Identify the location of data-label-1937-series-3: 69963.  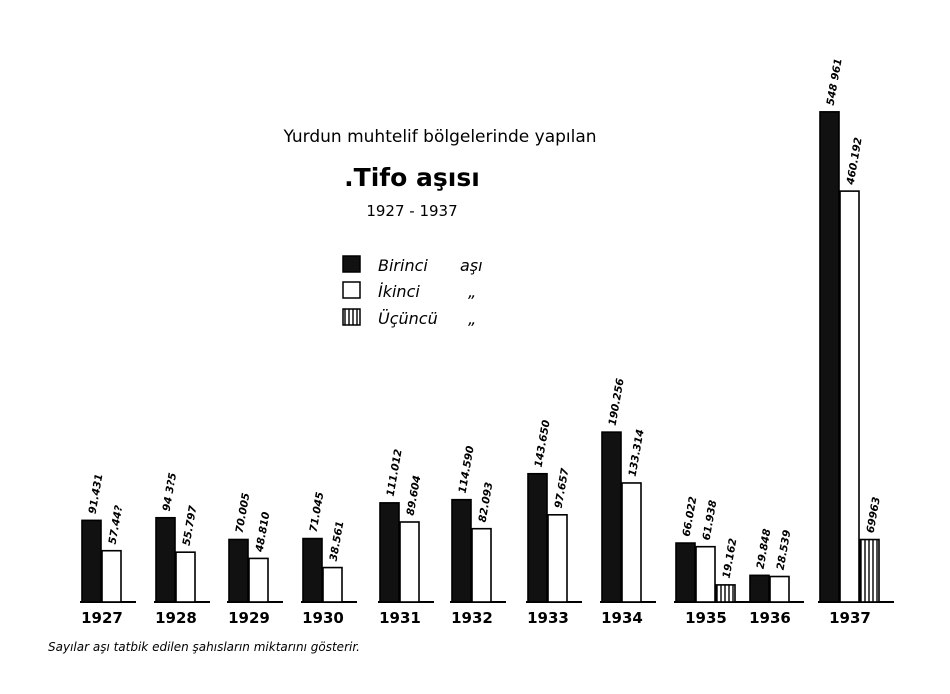
(874, 515).